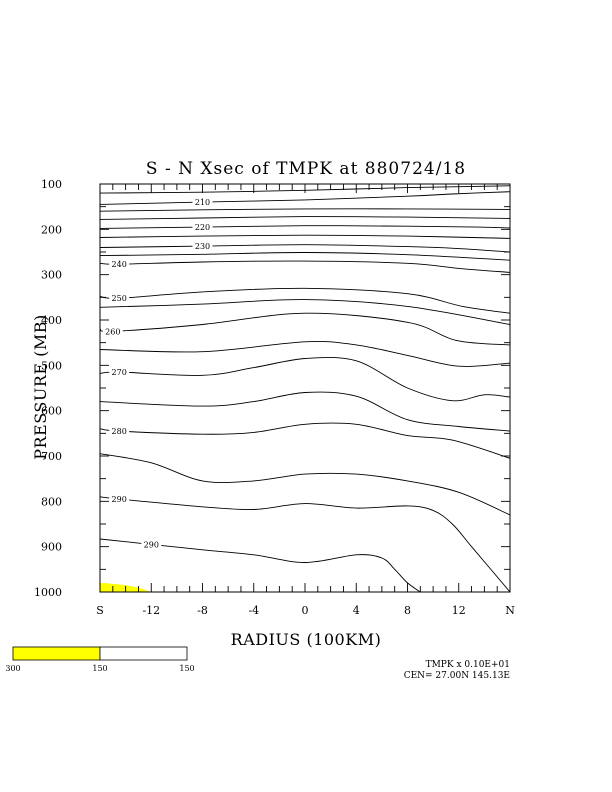  I want to click on x-tick-label: -4, so click(253, 610).